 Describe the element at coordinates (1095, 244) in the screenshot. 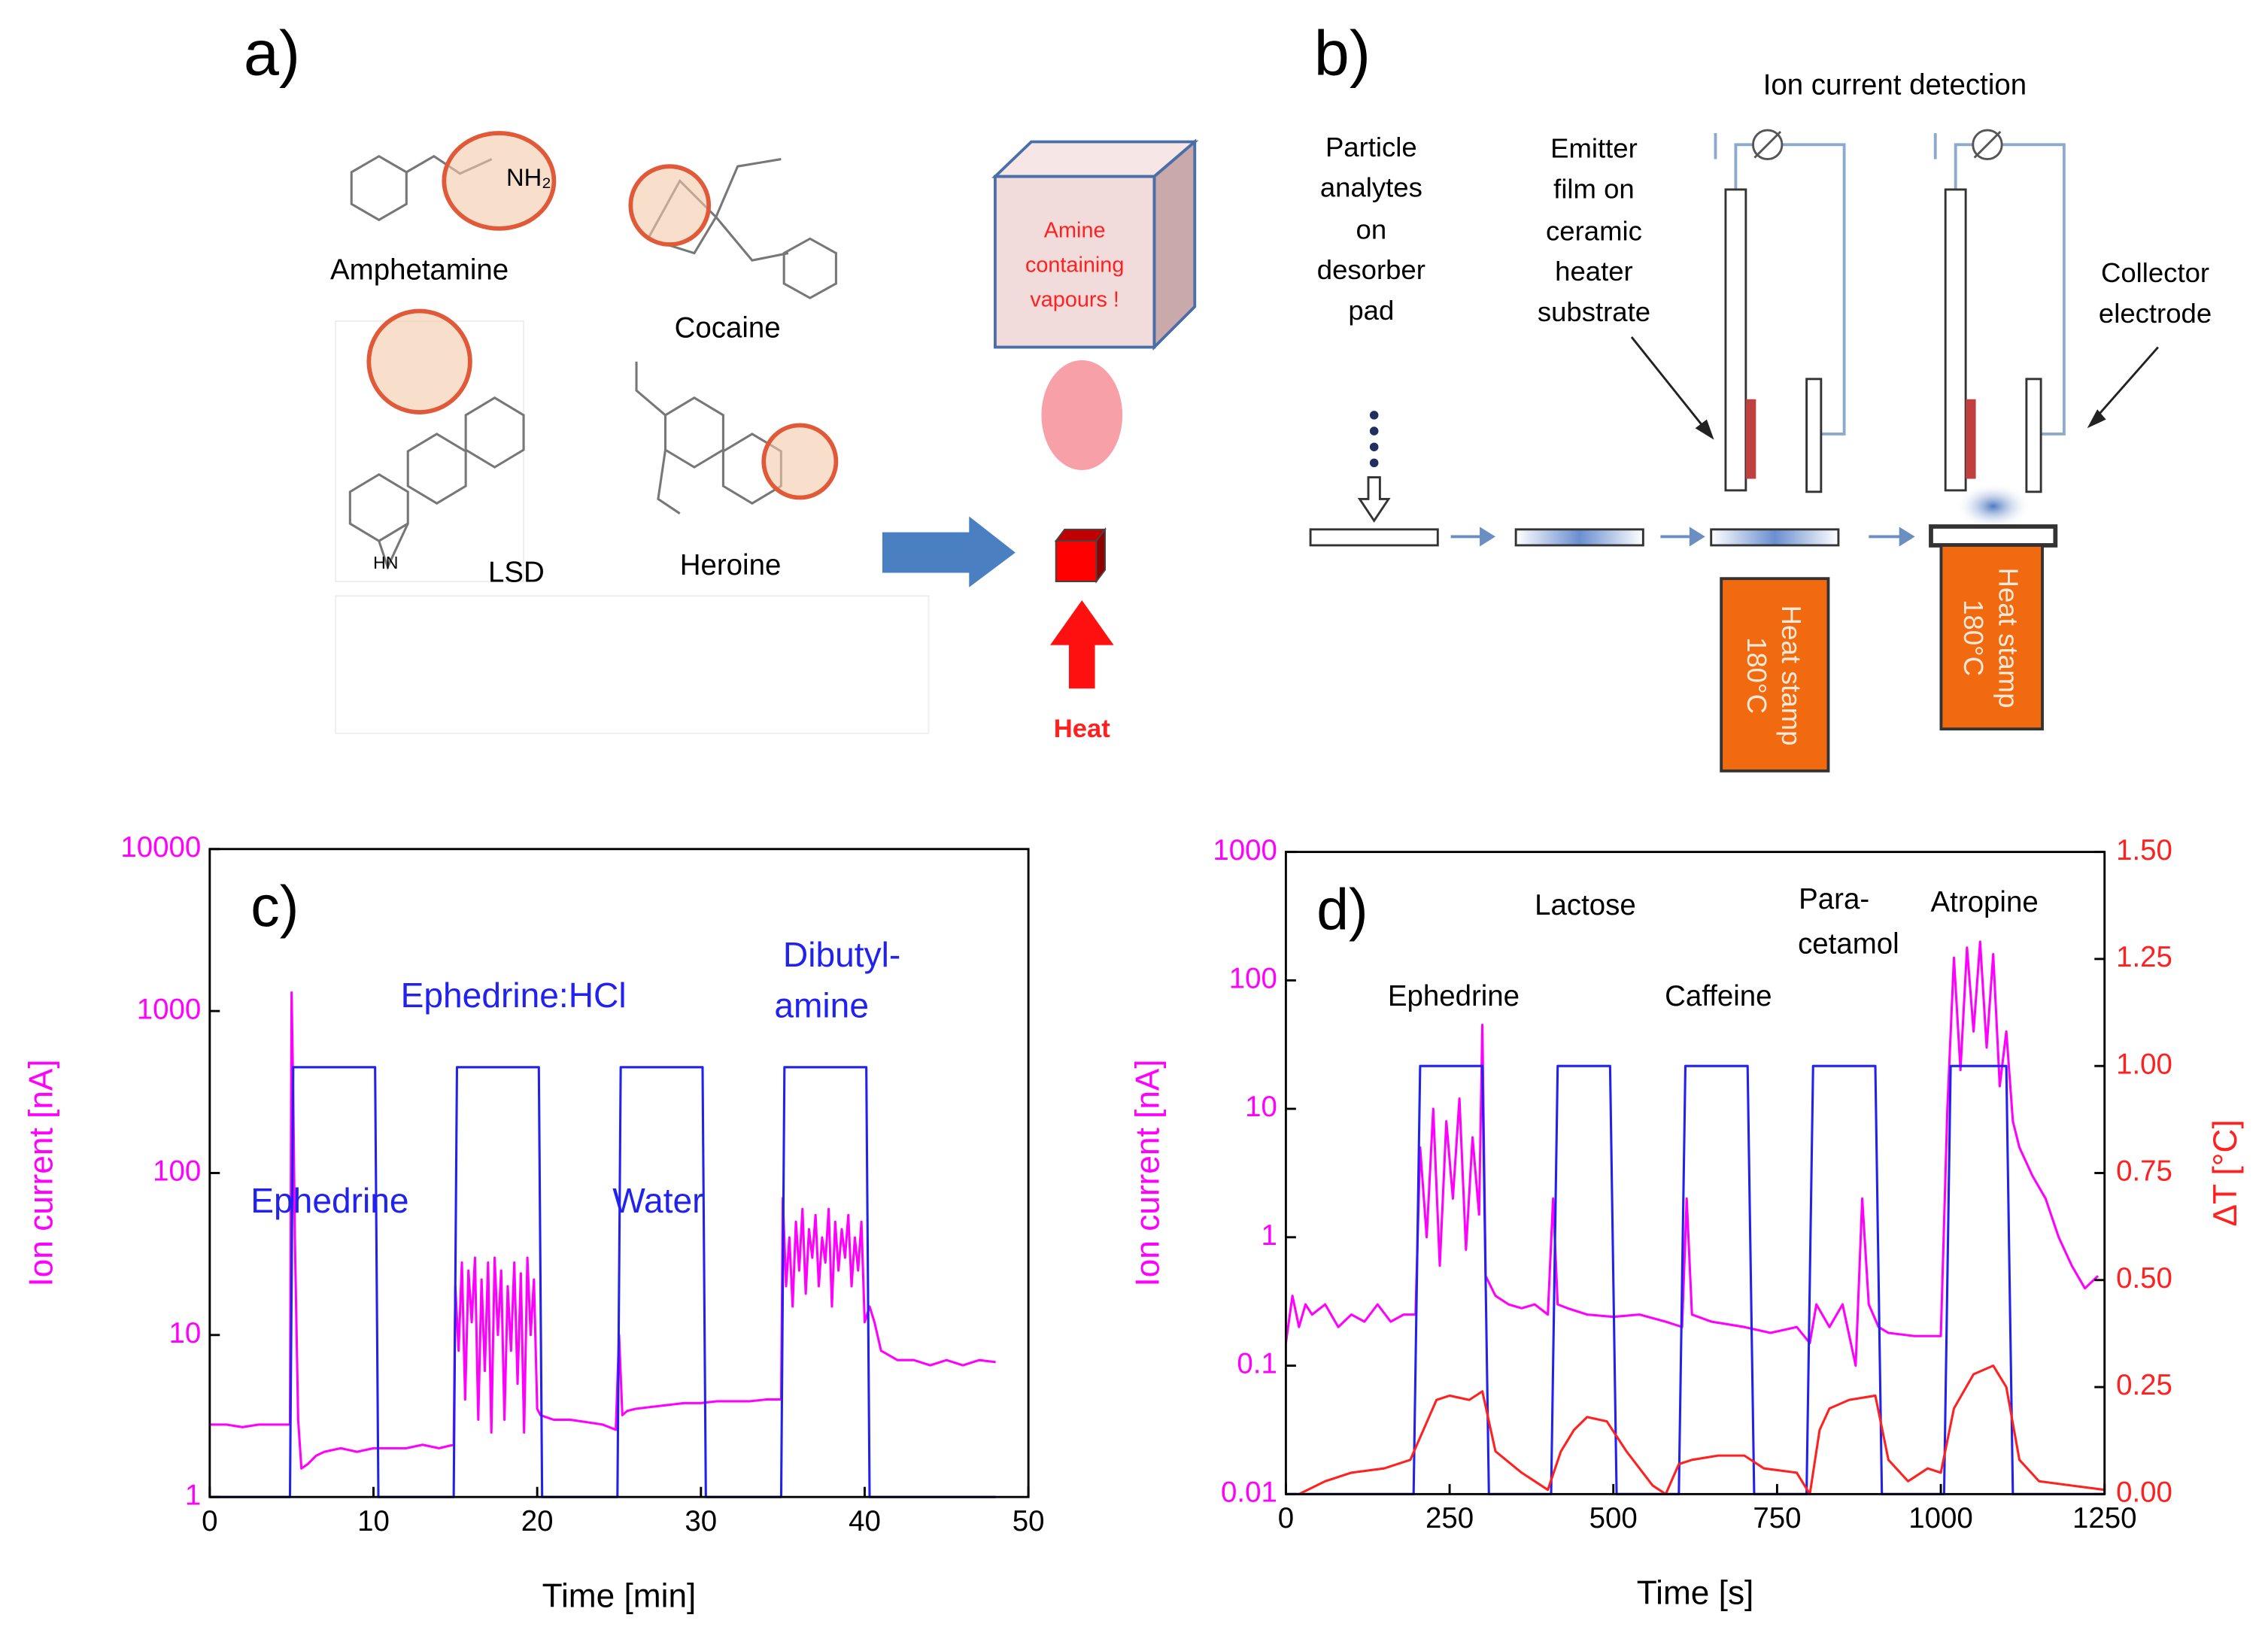

I see `vapour-box` at that location.